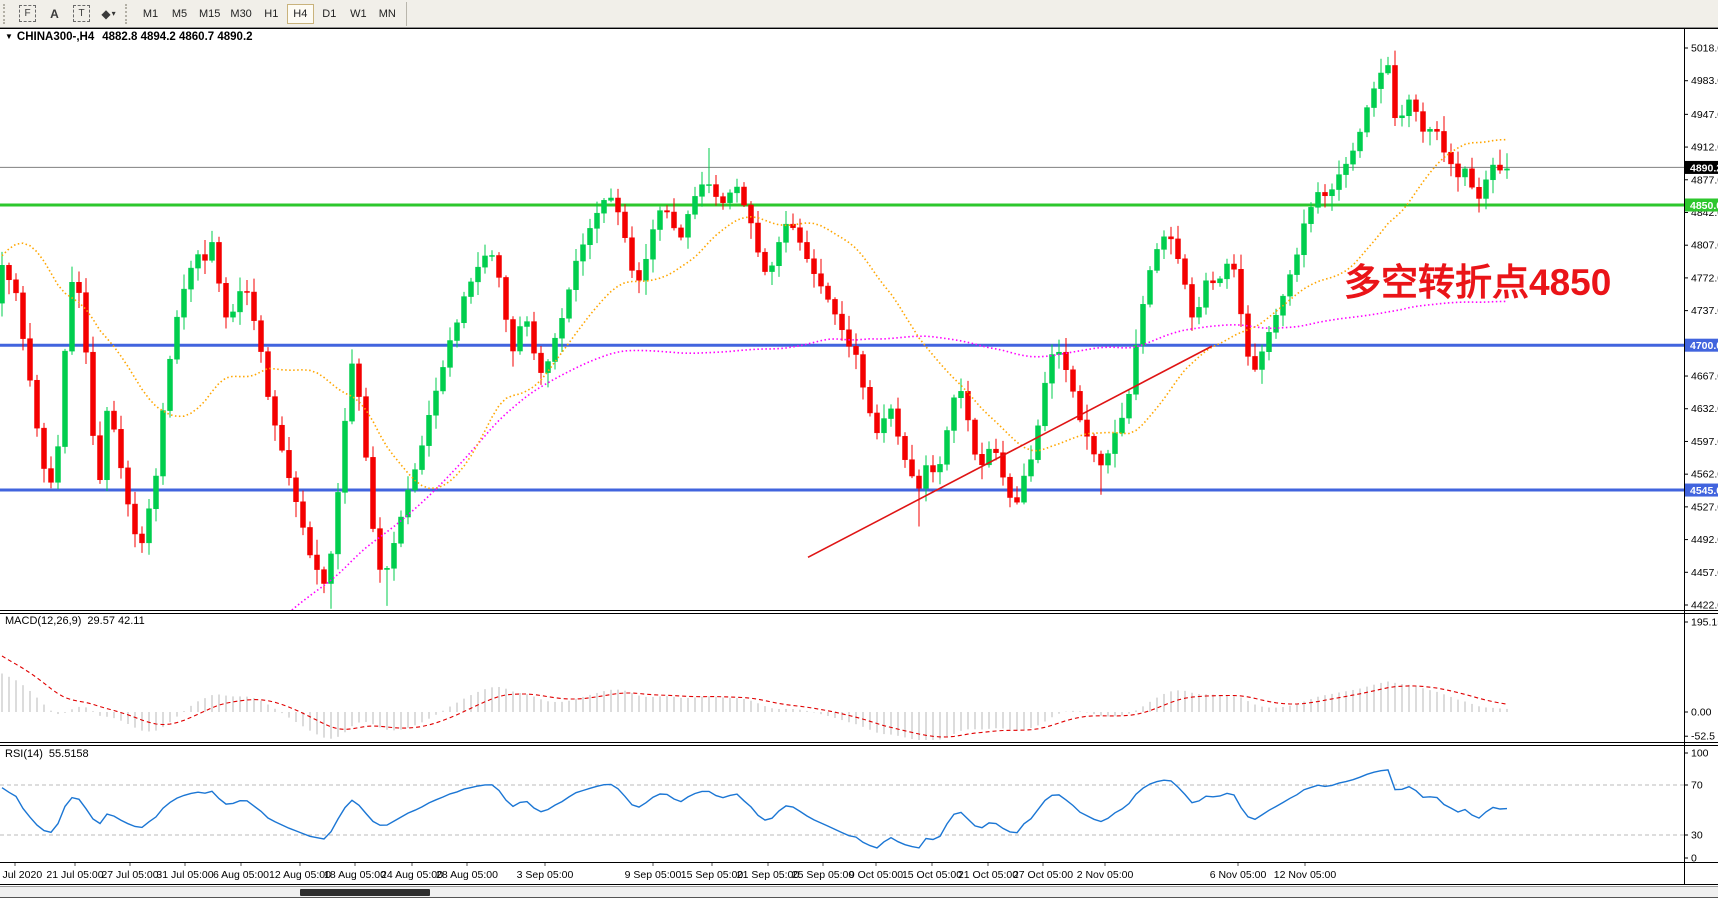  Describe the element at coordinates (1704, 49) in the screenshot. I see `price-tick-label: 5018.0` at that location.